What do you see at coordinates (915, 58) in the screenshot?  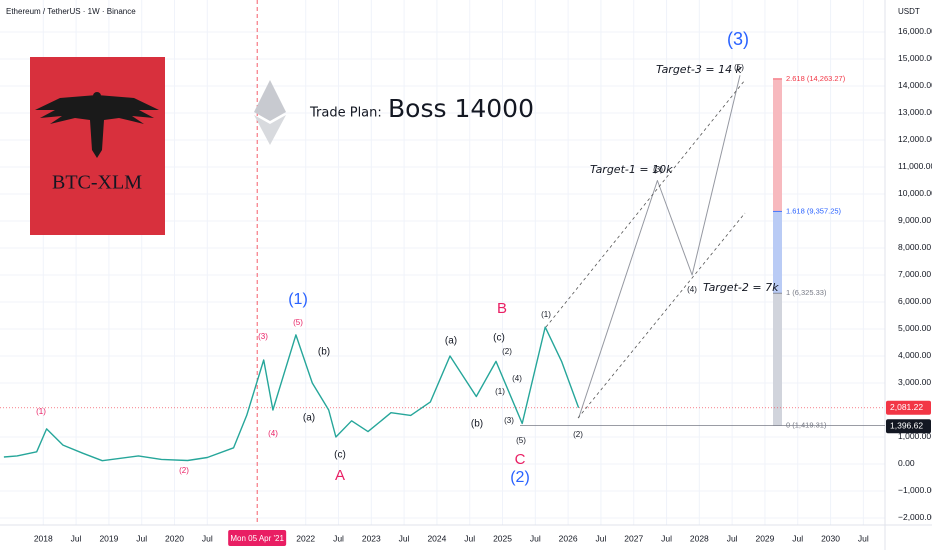 I see `y-tick-label: 15,000.00` at bounding box center [915, 58].